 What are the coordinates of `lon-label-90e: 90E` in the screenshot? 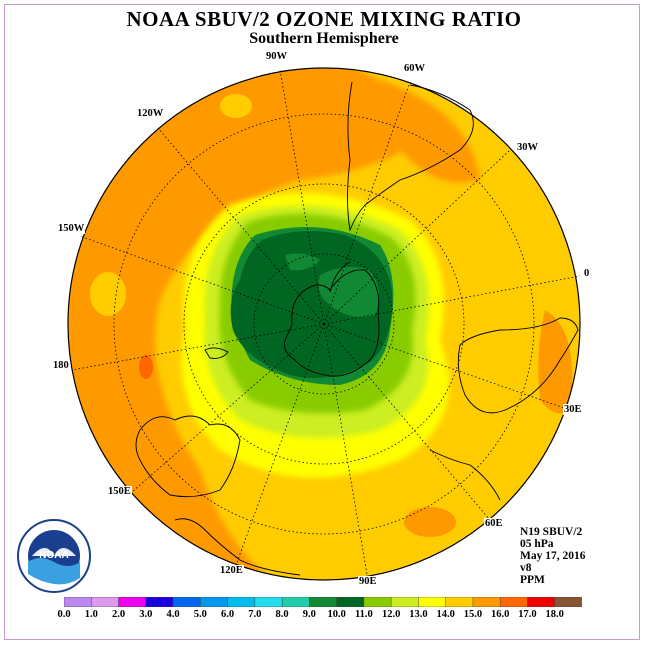 It's located at (368, 581).